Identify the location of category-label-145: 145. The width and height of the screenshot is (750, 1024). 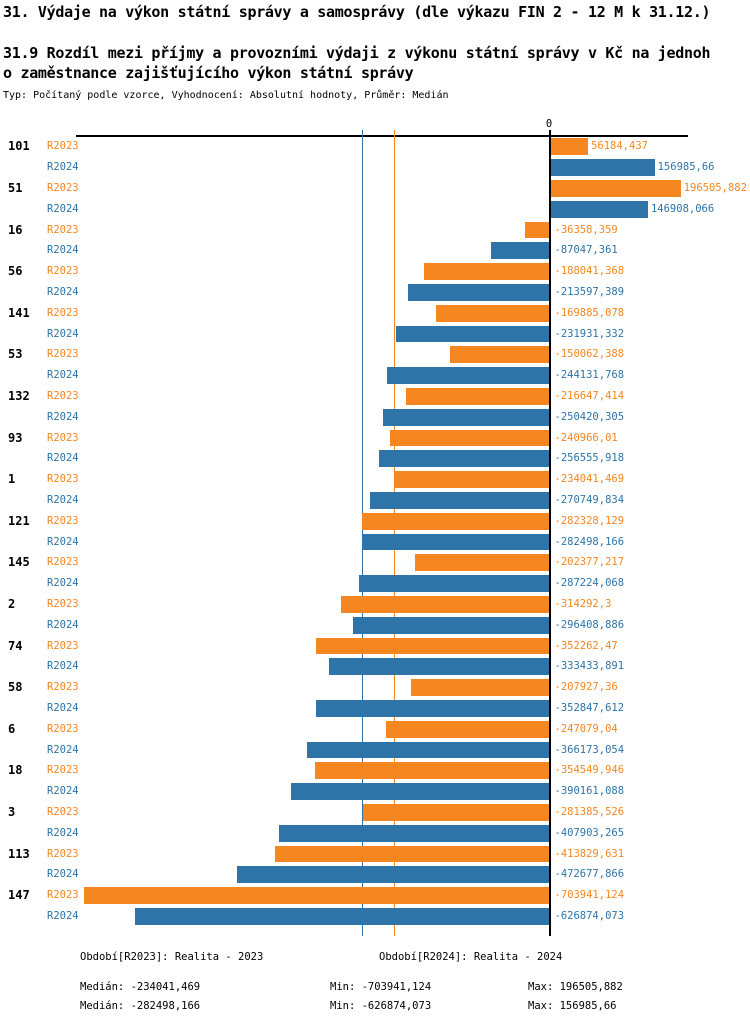
(19, 562).